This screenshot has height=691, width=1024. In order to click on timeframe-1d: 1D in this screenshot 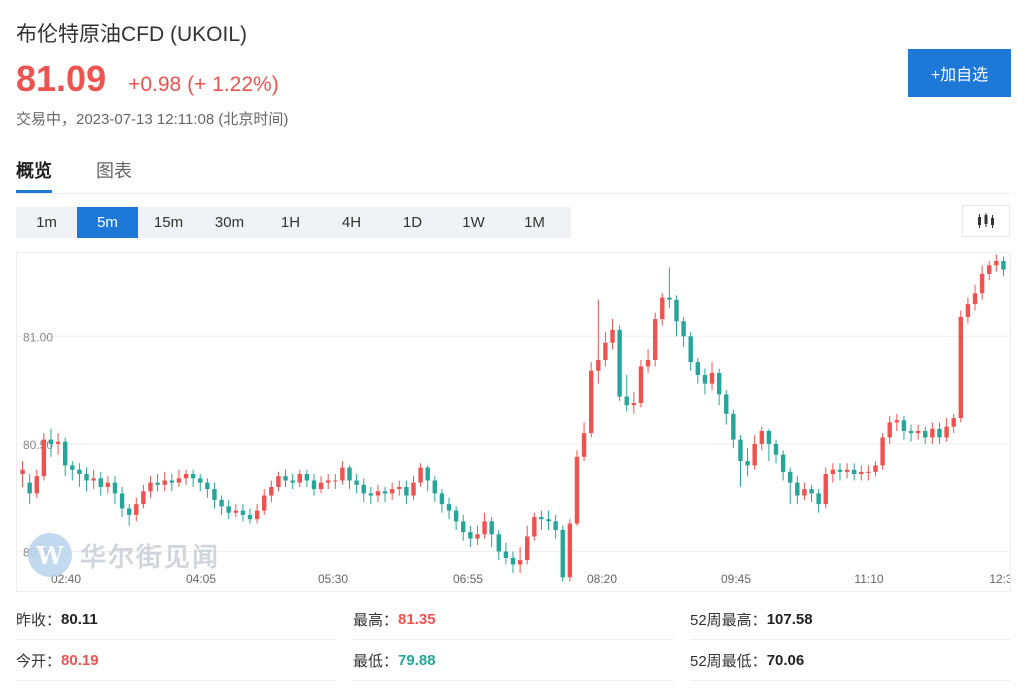, I will do `click(412, 222)`.